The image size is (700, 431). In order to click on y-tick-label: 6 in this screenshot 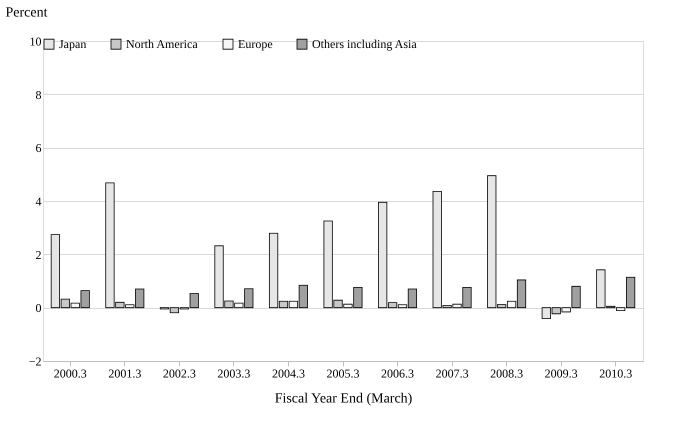, I will do `click(39, 148)`.